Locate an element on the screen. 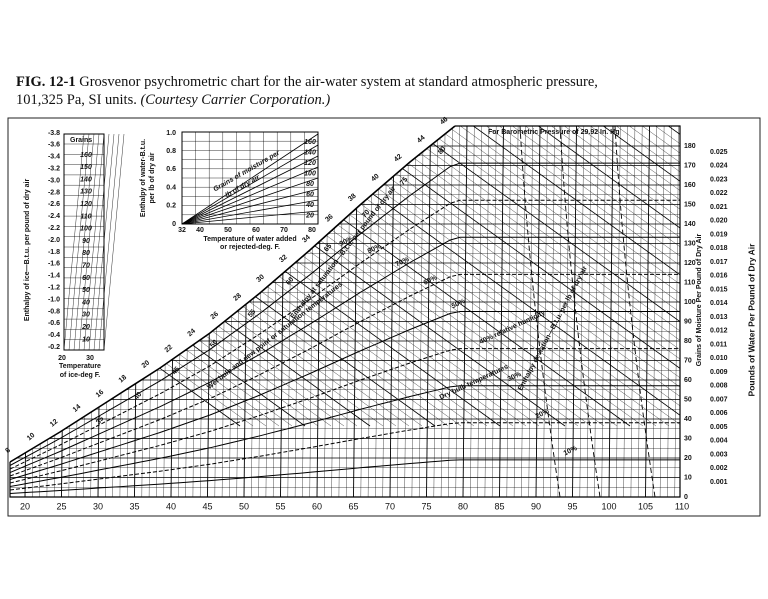 Image resolution: width=768 pixels, height=599 pixels. ice-enthalpy-tick: -1.8 is located at coordinates (54, 252).